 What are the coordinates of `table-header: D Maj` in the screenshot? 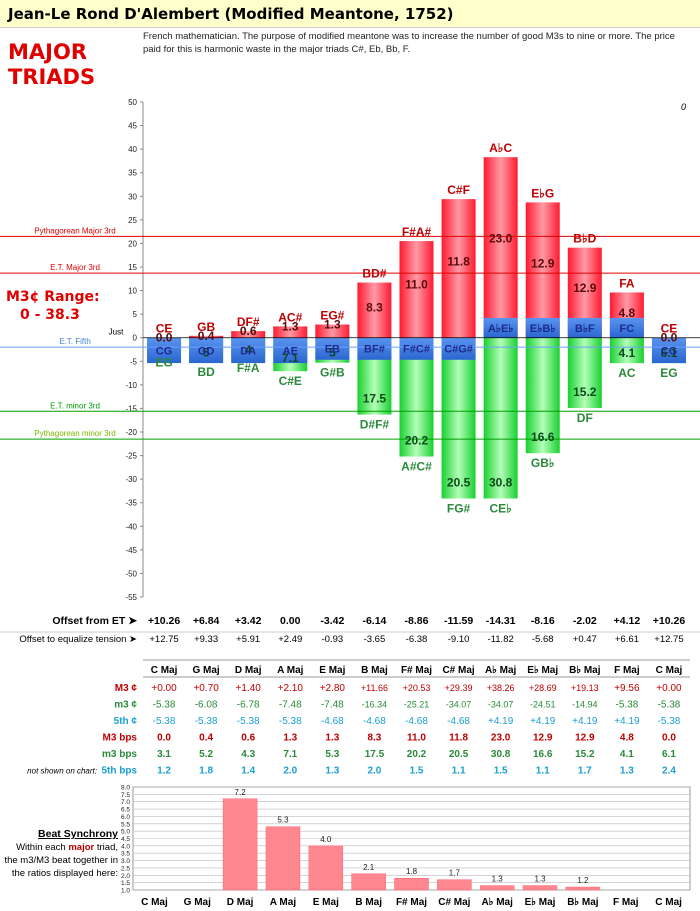 It's located at (248, 670).